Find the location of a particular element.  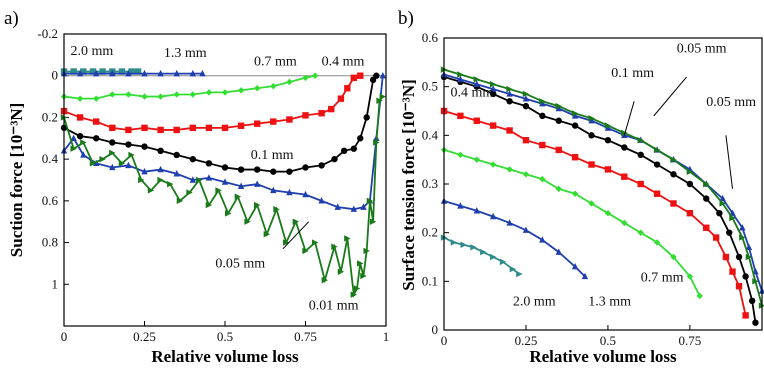

series-annotation: 1.3 mm is located at coordinates (609, 302).